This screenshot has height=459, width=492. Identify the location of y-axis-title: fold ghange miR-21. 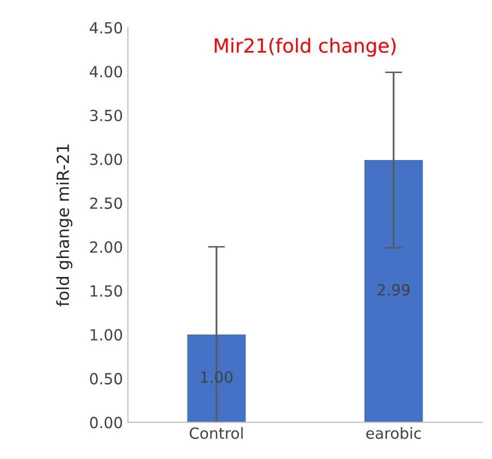
(64, 225).